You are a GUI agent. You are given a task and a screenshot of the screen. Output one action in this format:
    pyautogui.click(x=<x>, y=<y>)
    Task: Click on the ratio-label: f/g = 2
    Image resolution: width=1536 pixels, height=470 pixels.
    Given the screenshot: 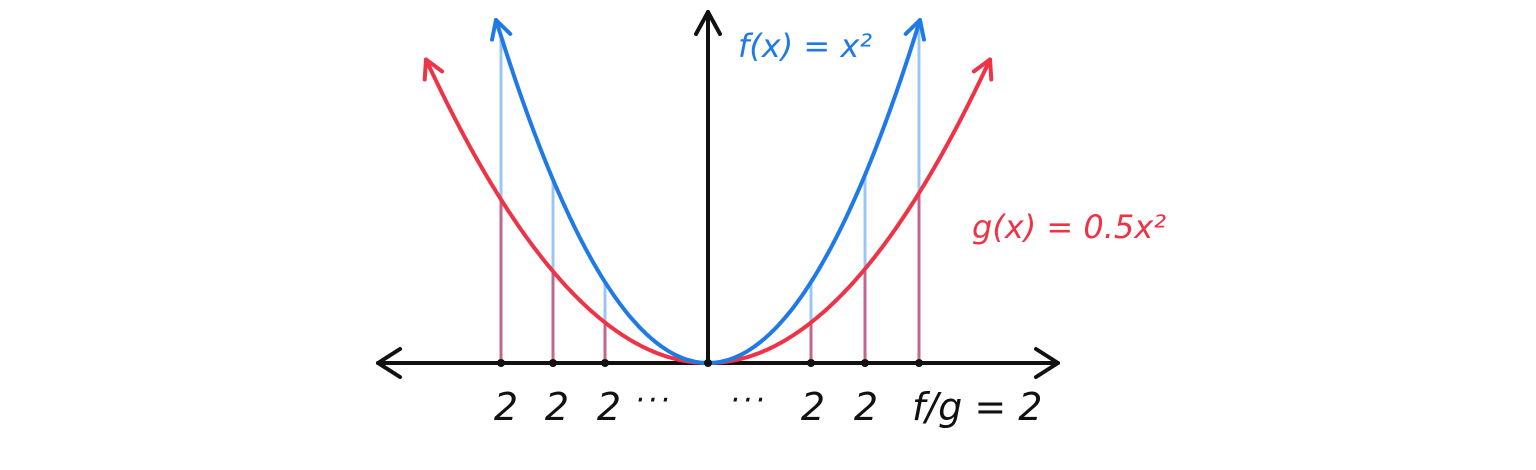 What is the action you would take?
    pyautogui.click(x=977, y=407)
    